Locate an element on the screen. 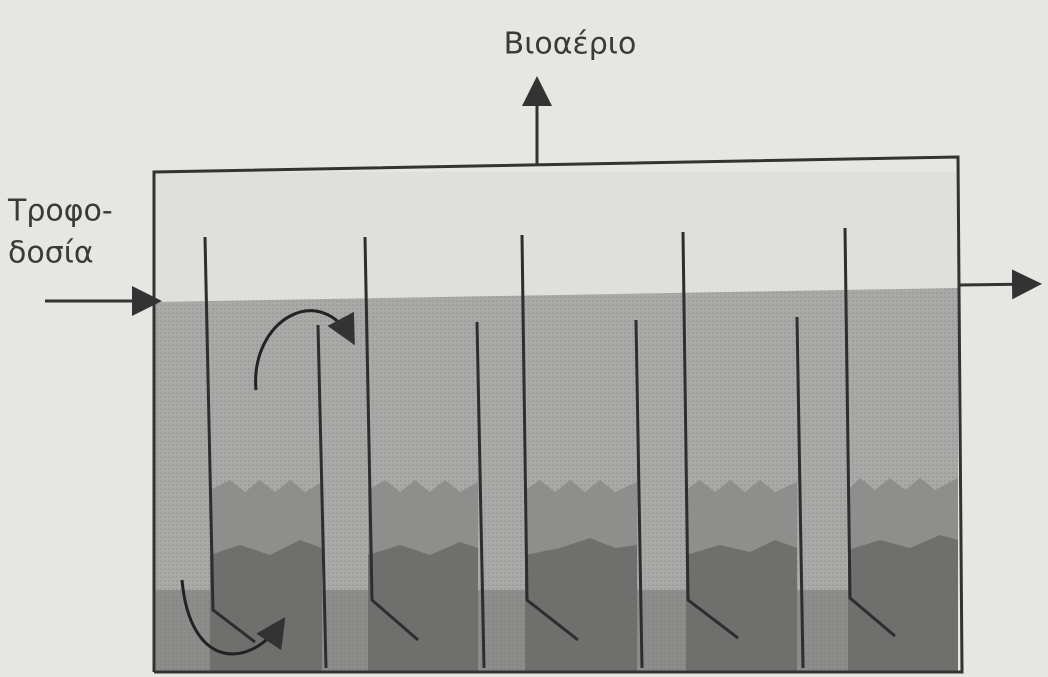 The height and width of the screenshot is (677, 1048). biogas-label: Βιοαέριο is located at coordinates (570, 44).